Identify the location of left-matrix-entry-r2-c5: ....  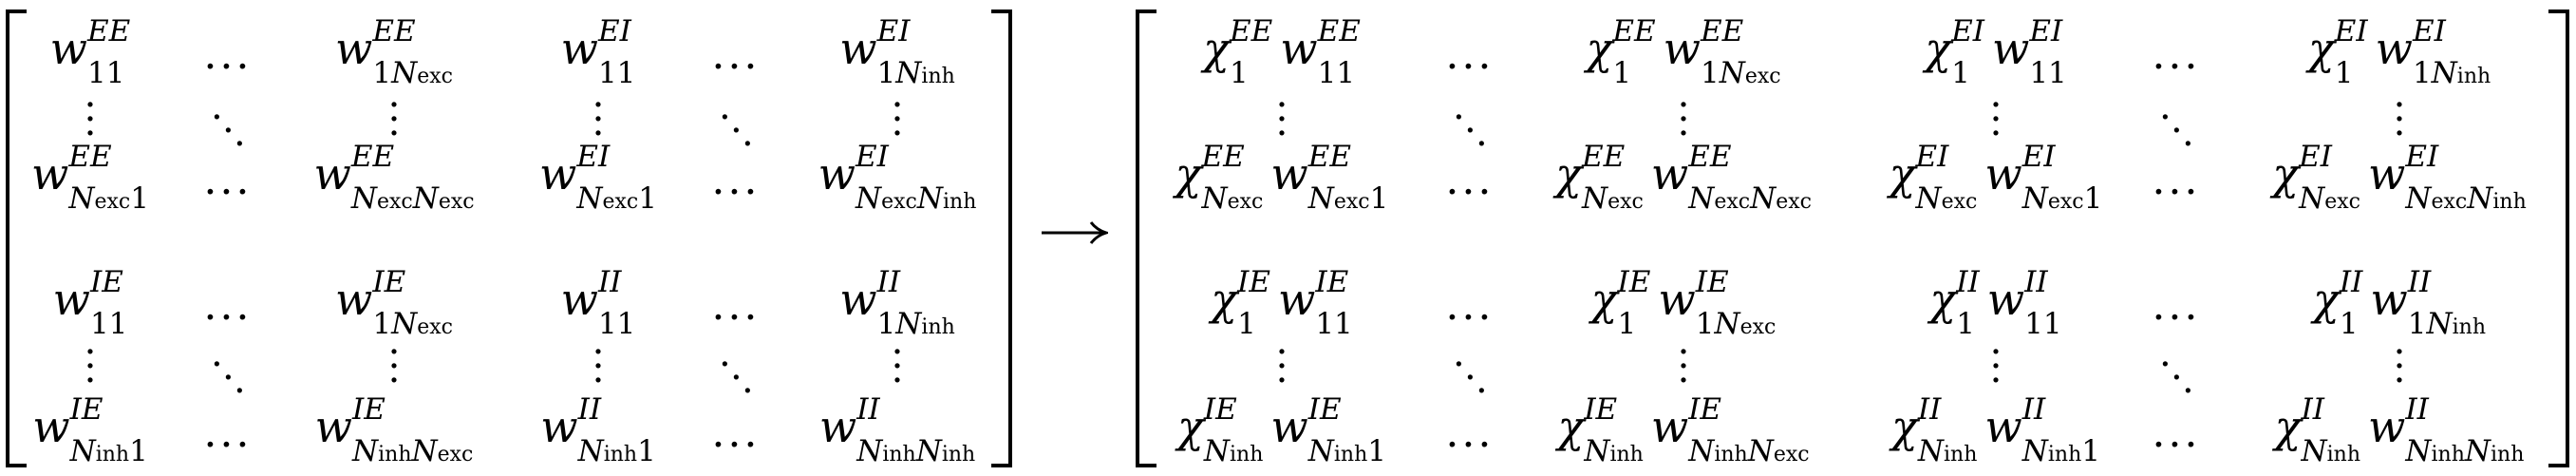
(736, 120).